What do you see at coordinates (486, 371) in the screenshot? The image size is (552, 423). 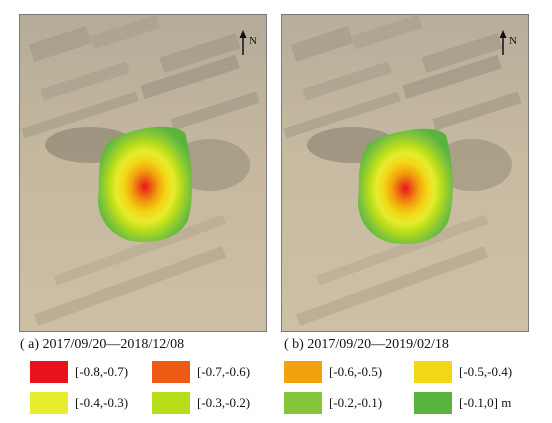 I see `legend-label: [-0.5,-0.4)` at bounding box center [486, 371].